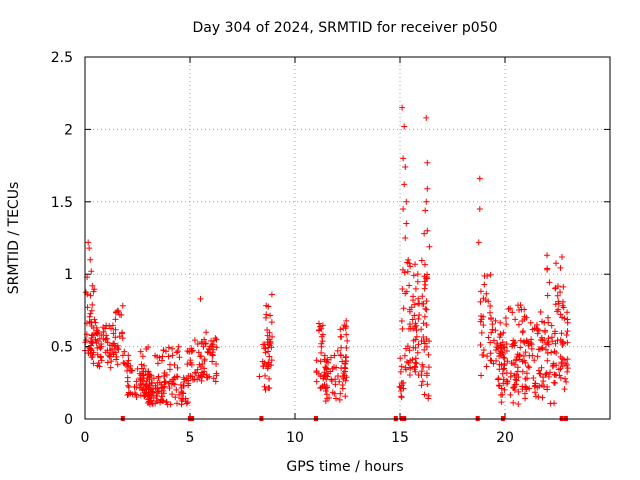 This screenshot has width=640, height=480. Describe the element at coordinates (344, 467) in the screenshot. I see `x-axis-label: GPS time / hours` at that location.